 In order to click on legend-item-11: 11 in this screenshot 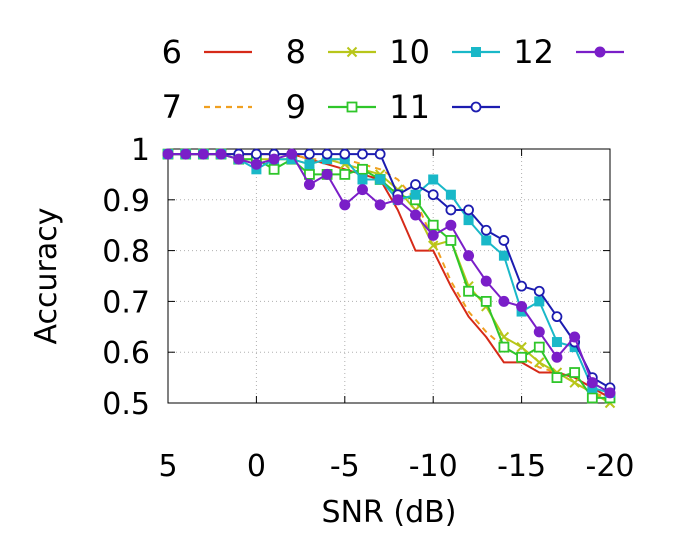, I will do `click(444, 107)`.